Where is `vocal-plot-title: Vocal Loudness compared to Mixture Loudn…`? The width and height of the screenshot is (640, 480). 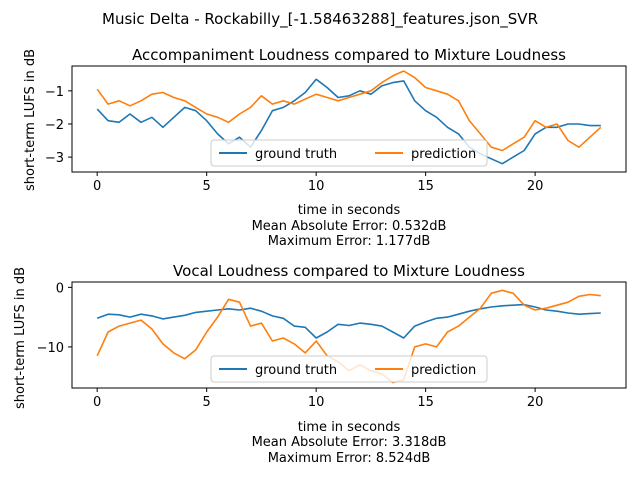
vocal-plot-title: Vocal Loudness compared to Mixture Loudn… is located at coordinates (349, 271).